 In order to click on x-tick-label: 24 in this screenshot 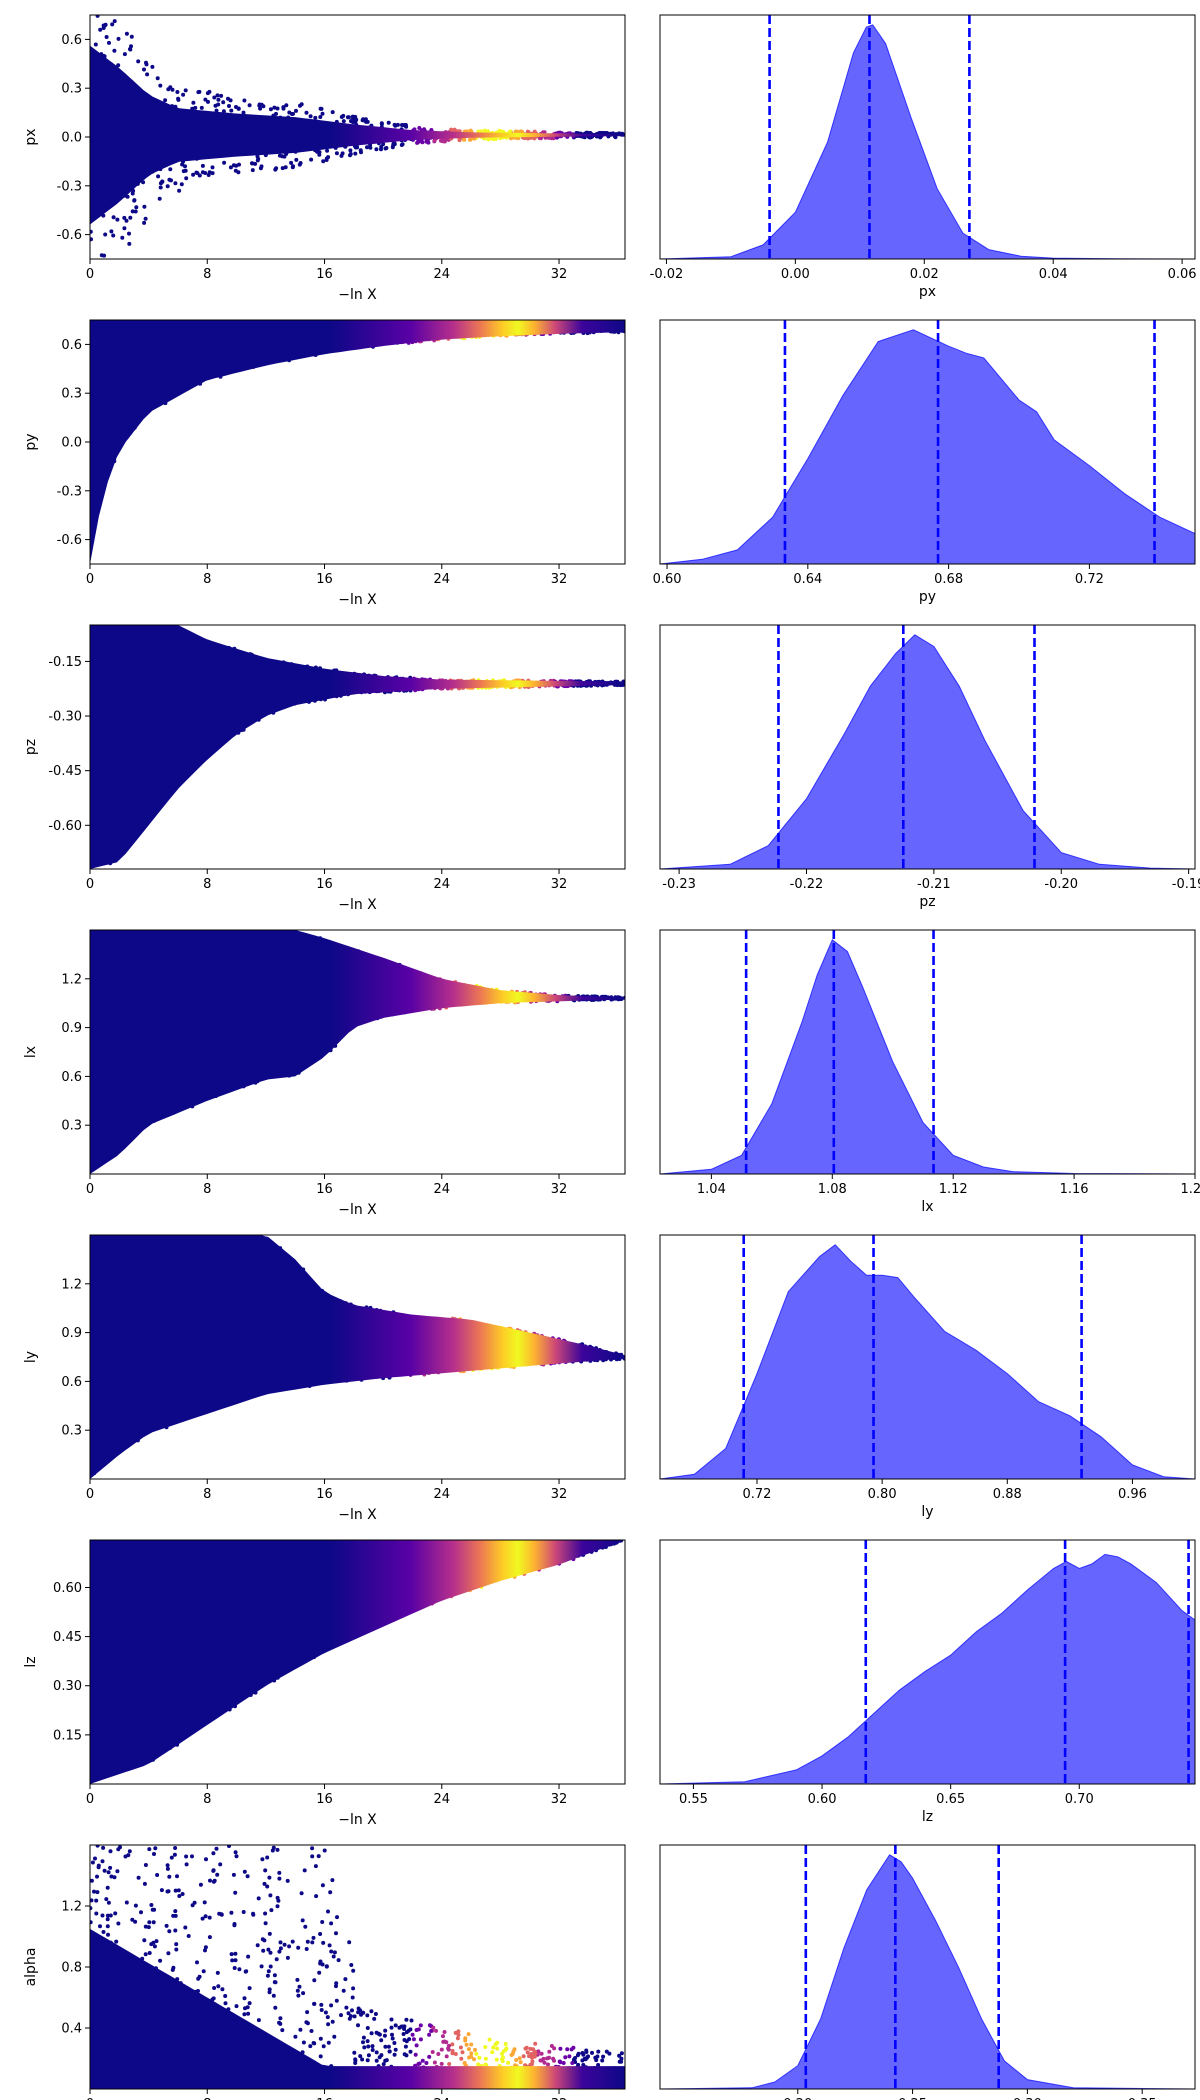, I will do `click(442, 1494)`.